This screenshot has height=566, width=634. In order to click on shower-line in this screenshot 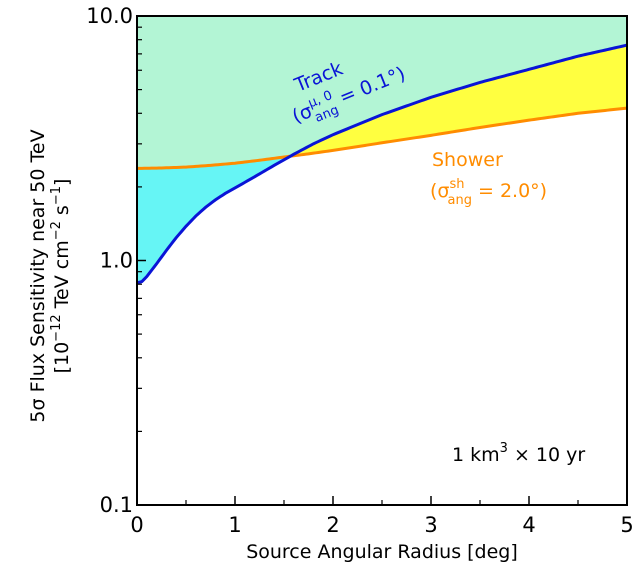, I will do `click(382, 138)`.